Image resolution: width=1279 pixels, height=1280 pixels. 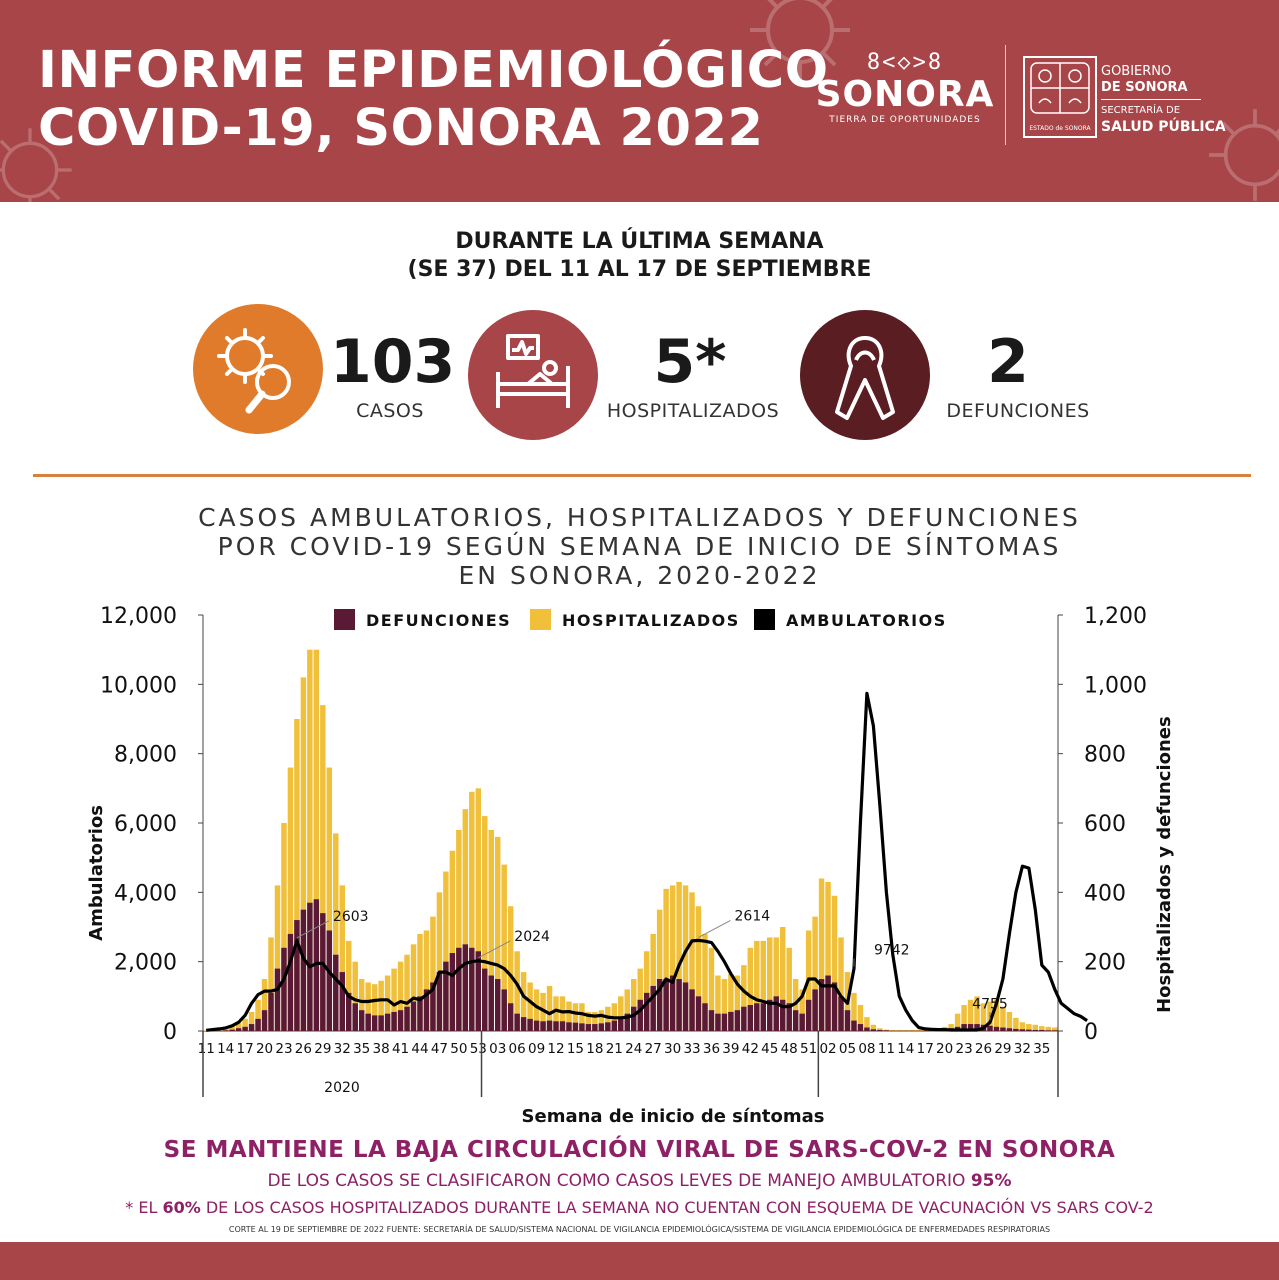 What do you see at coordinates (639, 575) in the screenshot?
I see `chart-title-line-3: EN SONORA, 2020-2022` at bounding box center [639, 575].